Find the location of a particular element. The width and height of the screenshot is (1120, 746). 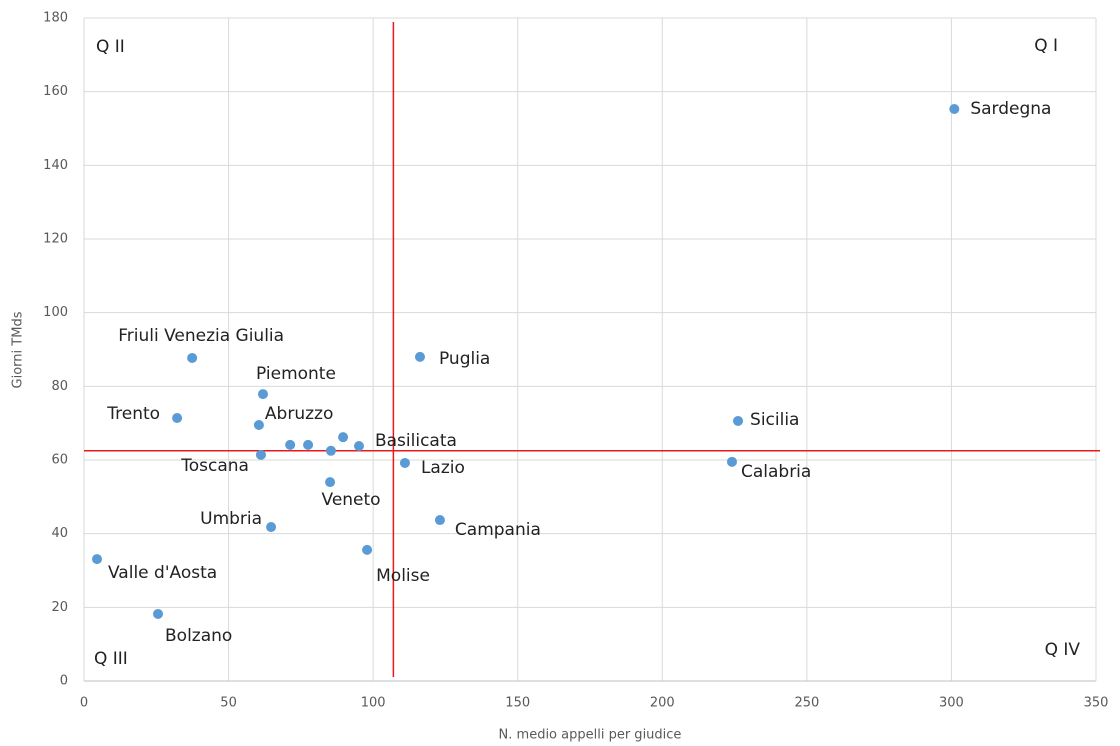

x-tick-label: 300 is located at coordinates (951, 703).